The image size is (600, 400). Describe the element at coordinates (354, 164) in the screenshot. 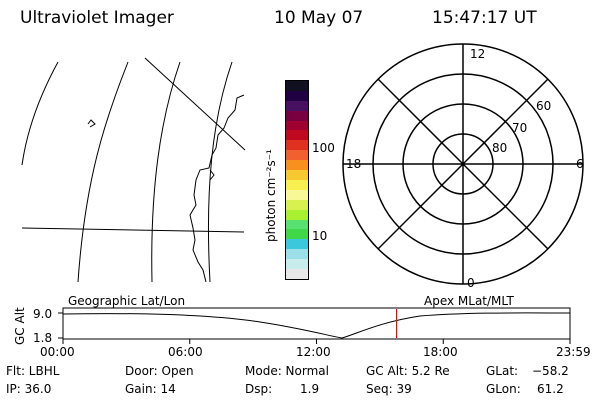

I see `mlt-label-18: 18` at that location.